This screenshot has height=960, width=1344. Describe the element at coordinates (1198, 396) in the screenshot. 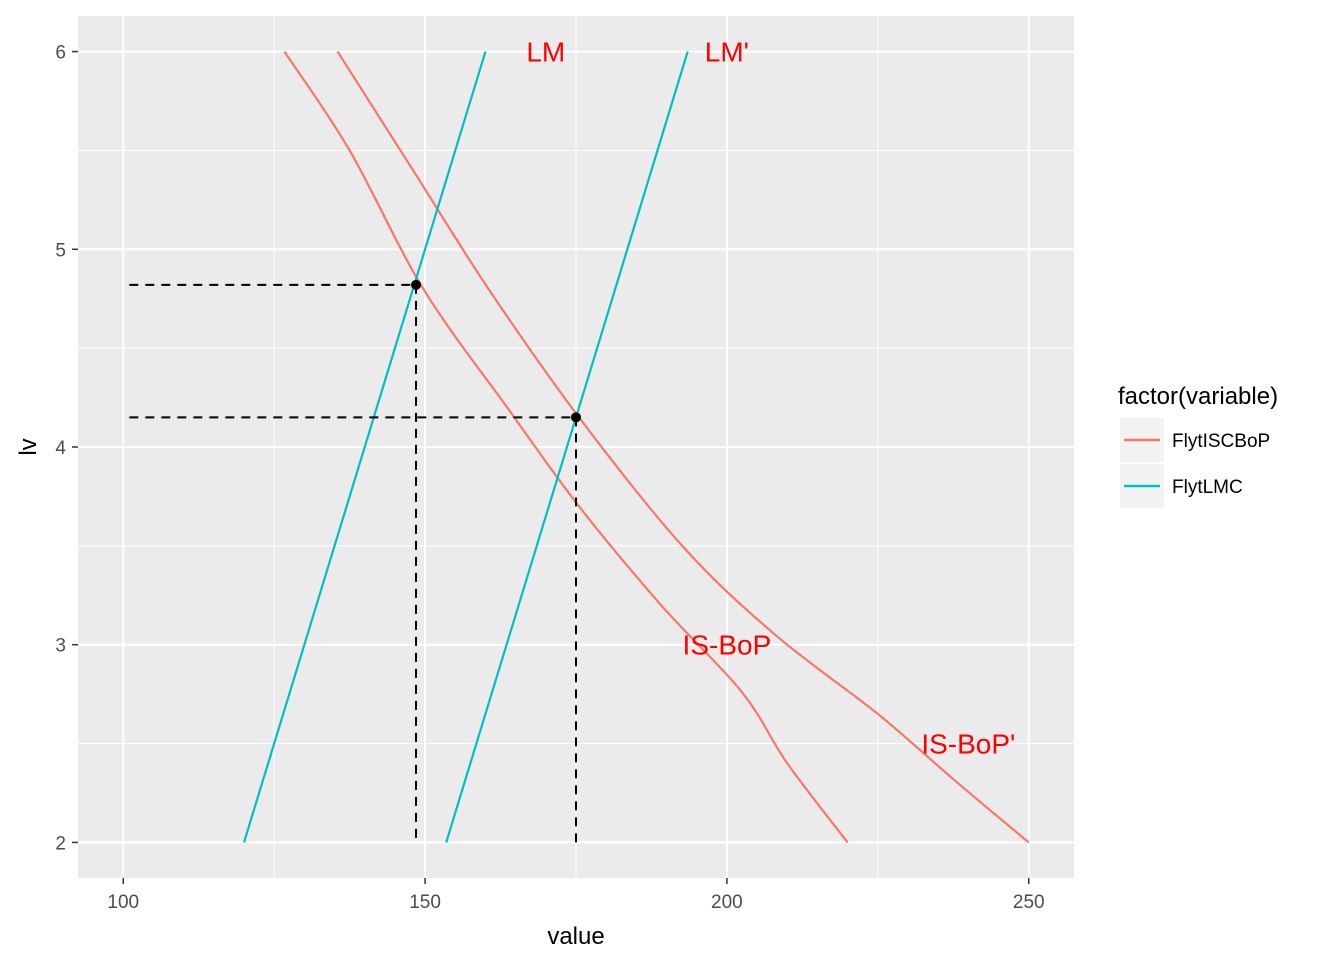

I see `legend-title: factor(variable)` at that location.